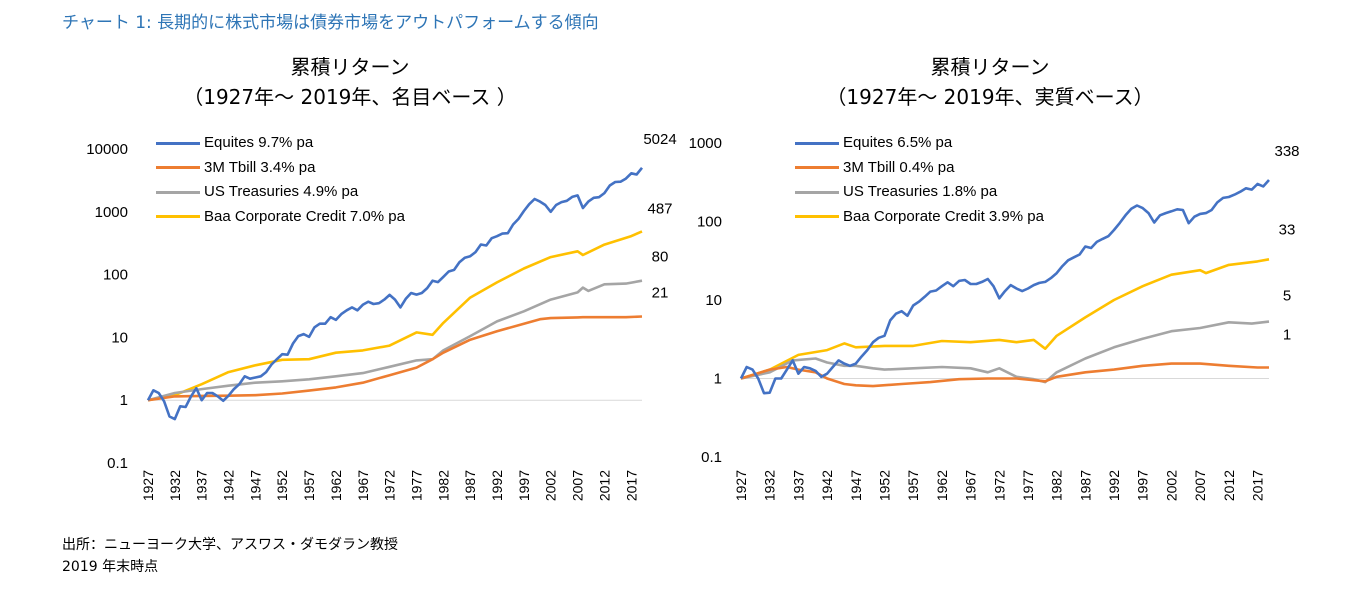  What do you see at coordinates (659, 208) in the screenshot?
I see `series-end-label: 487` at bounding box center [659, 208].